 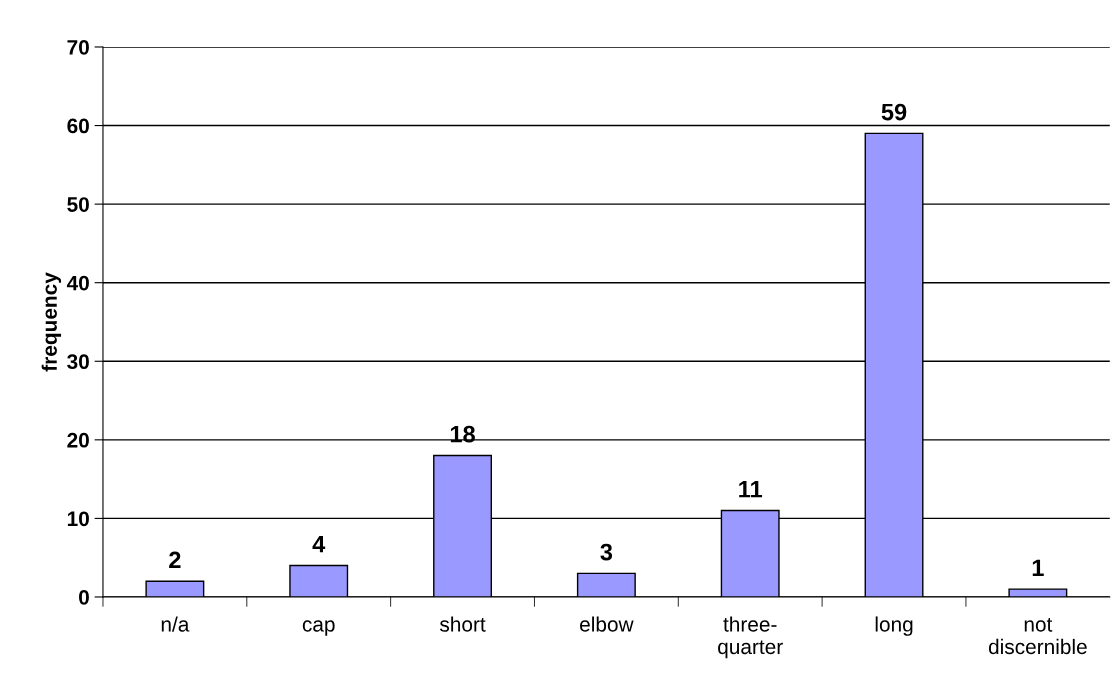 I want to click on x-tick-label: elbow, so click(x=607, y=624).